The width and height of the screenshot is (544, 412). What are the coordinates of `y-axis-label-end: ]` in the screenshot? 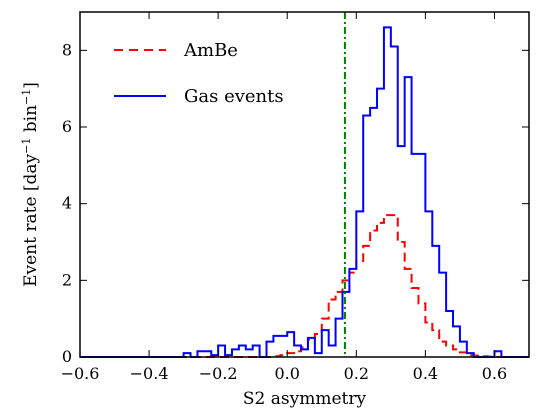 It's located at (31, 85).